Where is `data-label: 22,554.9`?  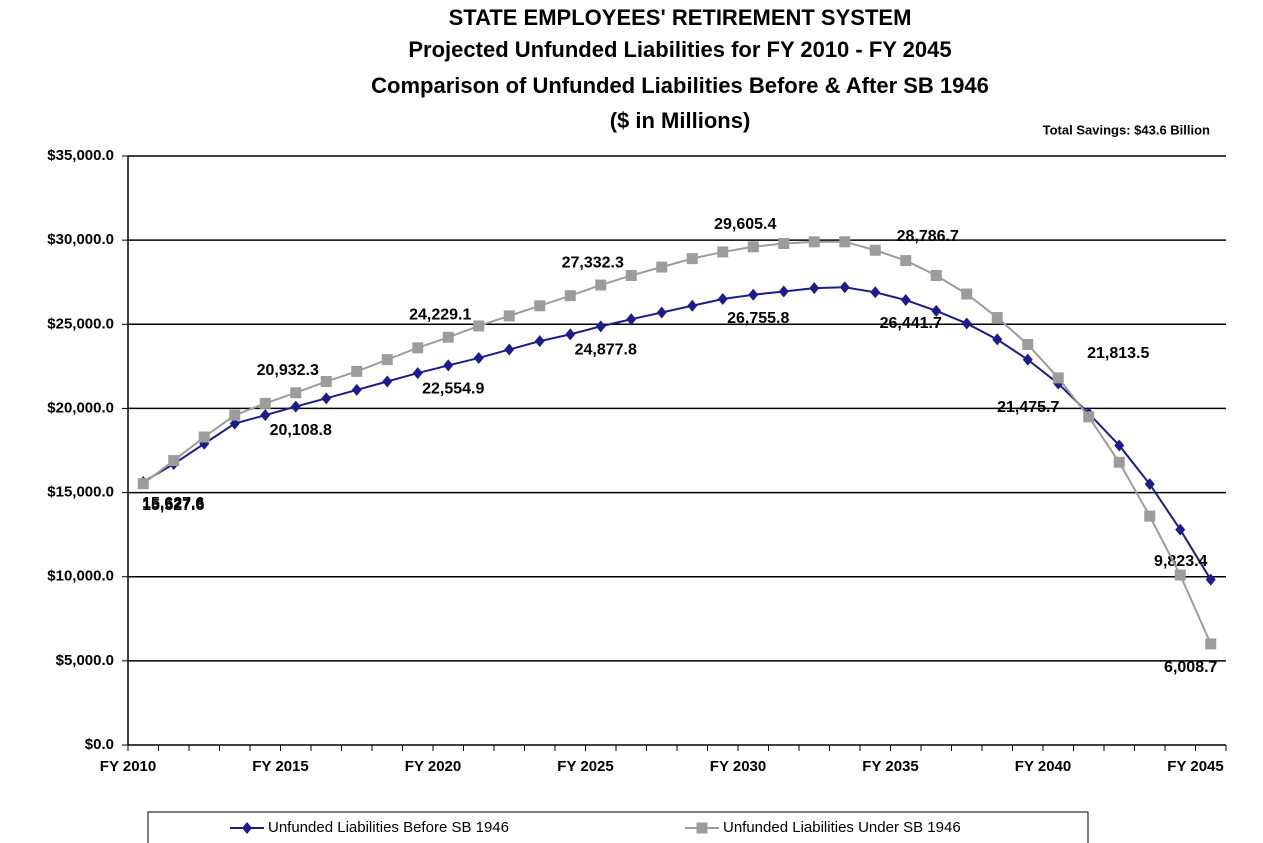 data-label: 22,554.9 is located at coordinates (453, 389).